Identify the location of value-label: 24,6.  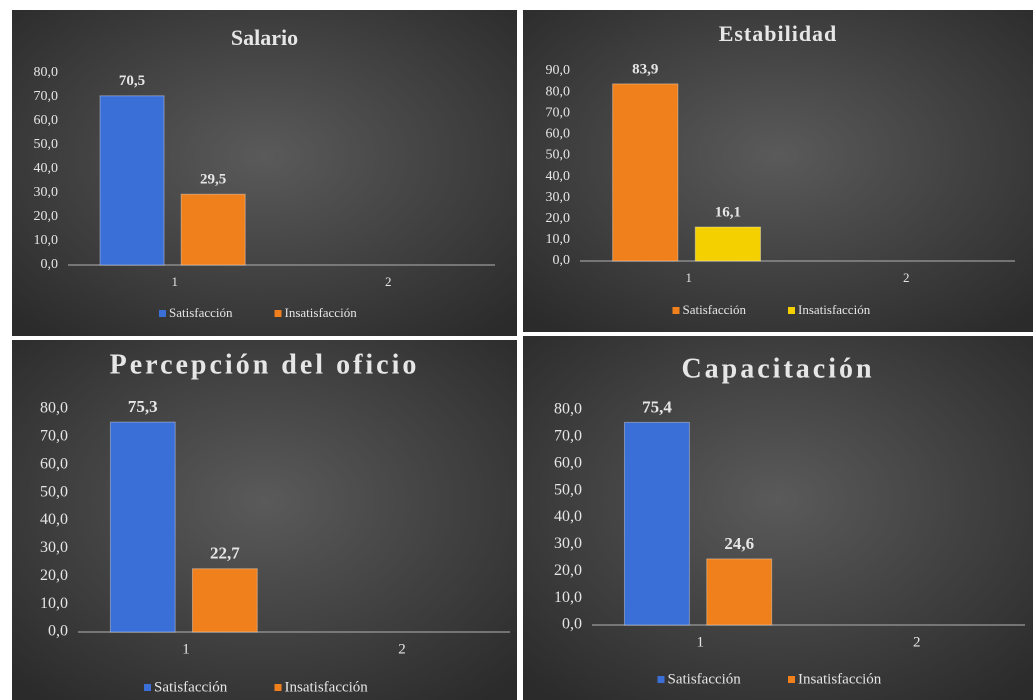
(739, 543).